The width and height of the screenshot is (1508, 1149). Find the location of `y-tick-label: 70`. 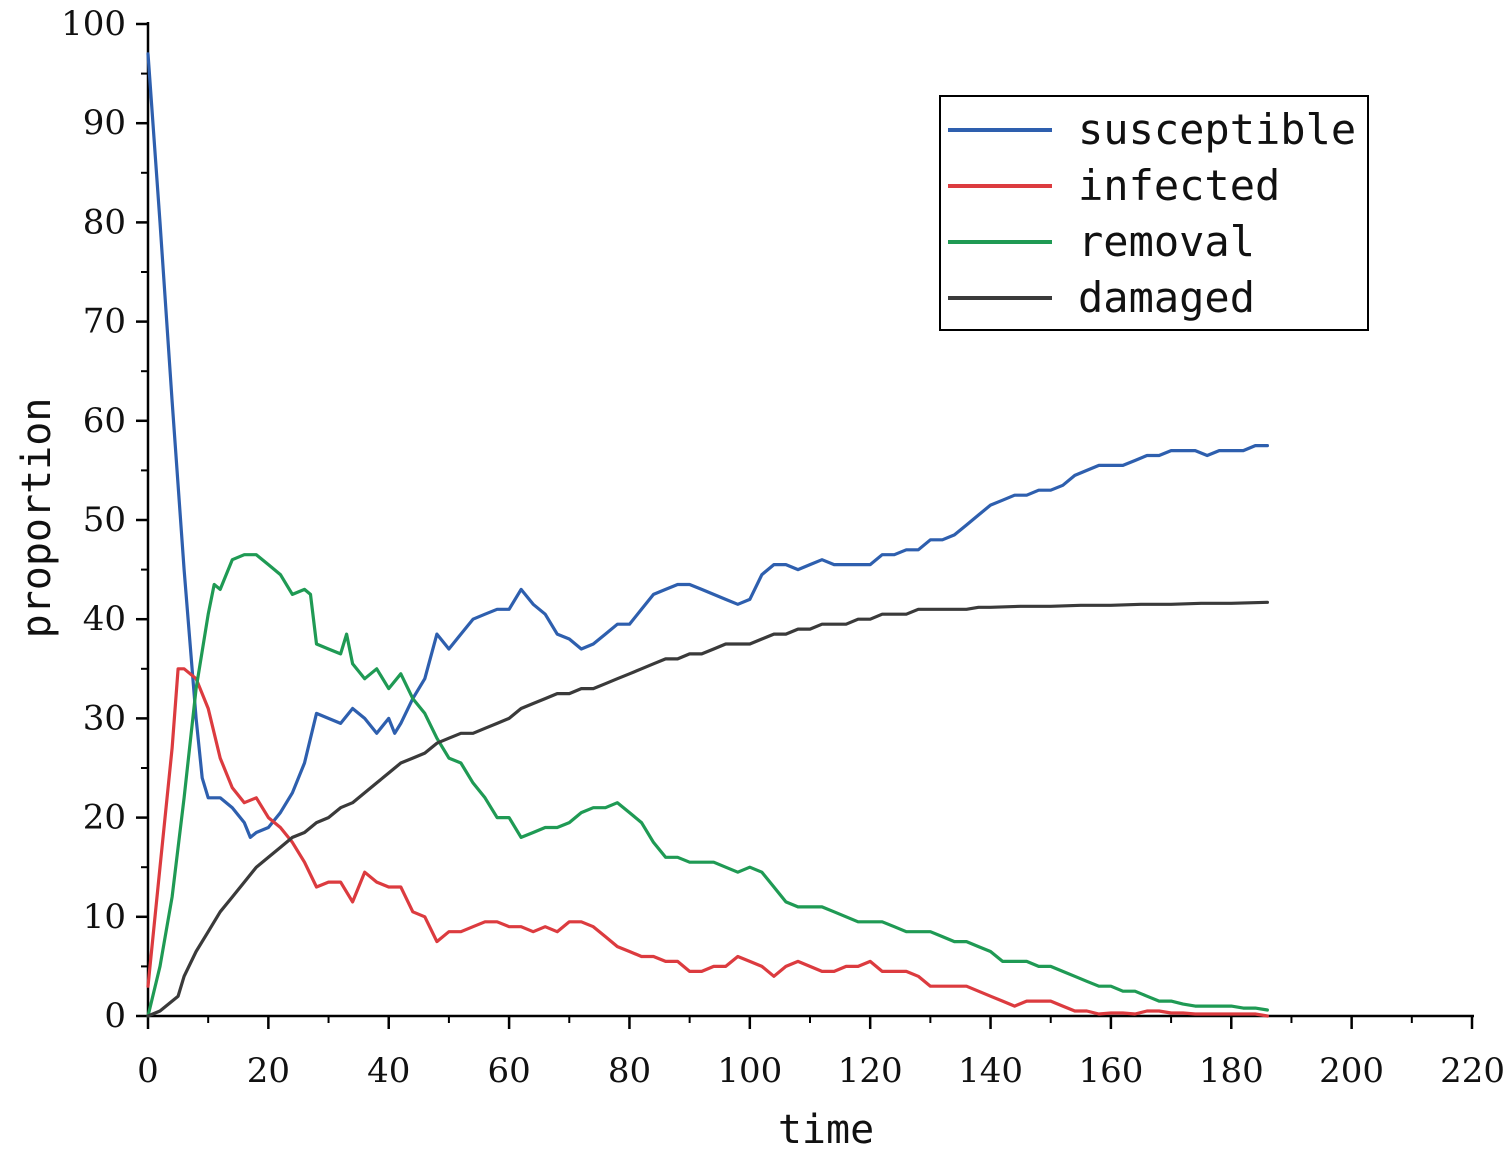

y-tick-label: 70 is located at coordinates (104, 322).